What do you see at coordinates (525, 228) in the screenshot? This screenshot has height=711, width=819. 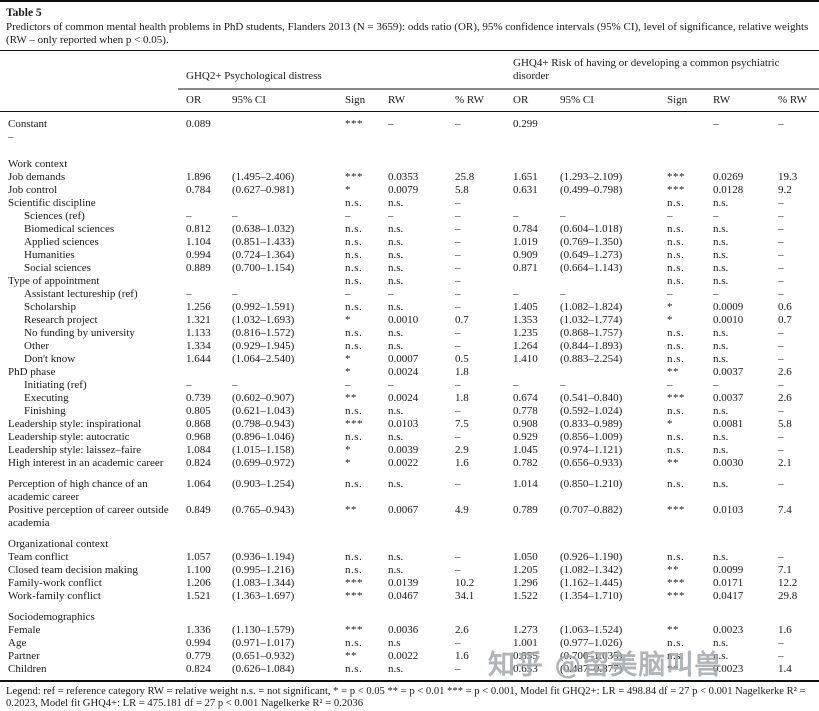 I see `cell-ghq4-or: 0.784` at bounding box center [525, 228].